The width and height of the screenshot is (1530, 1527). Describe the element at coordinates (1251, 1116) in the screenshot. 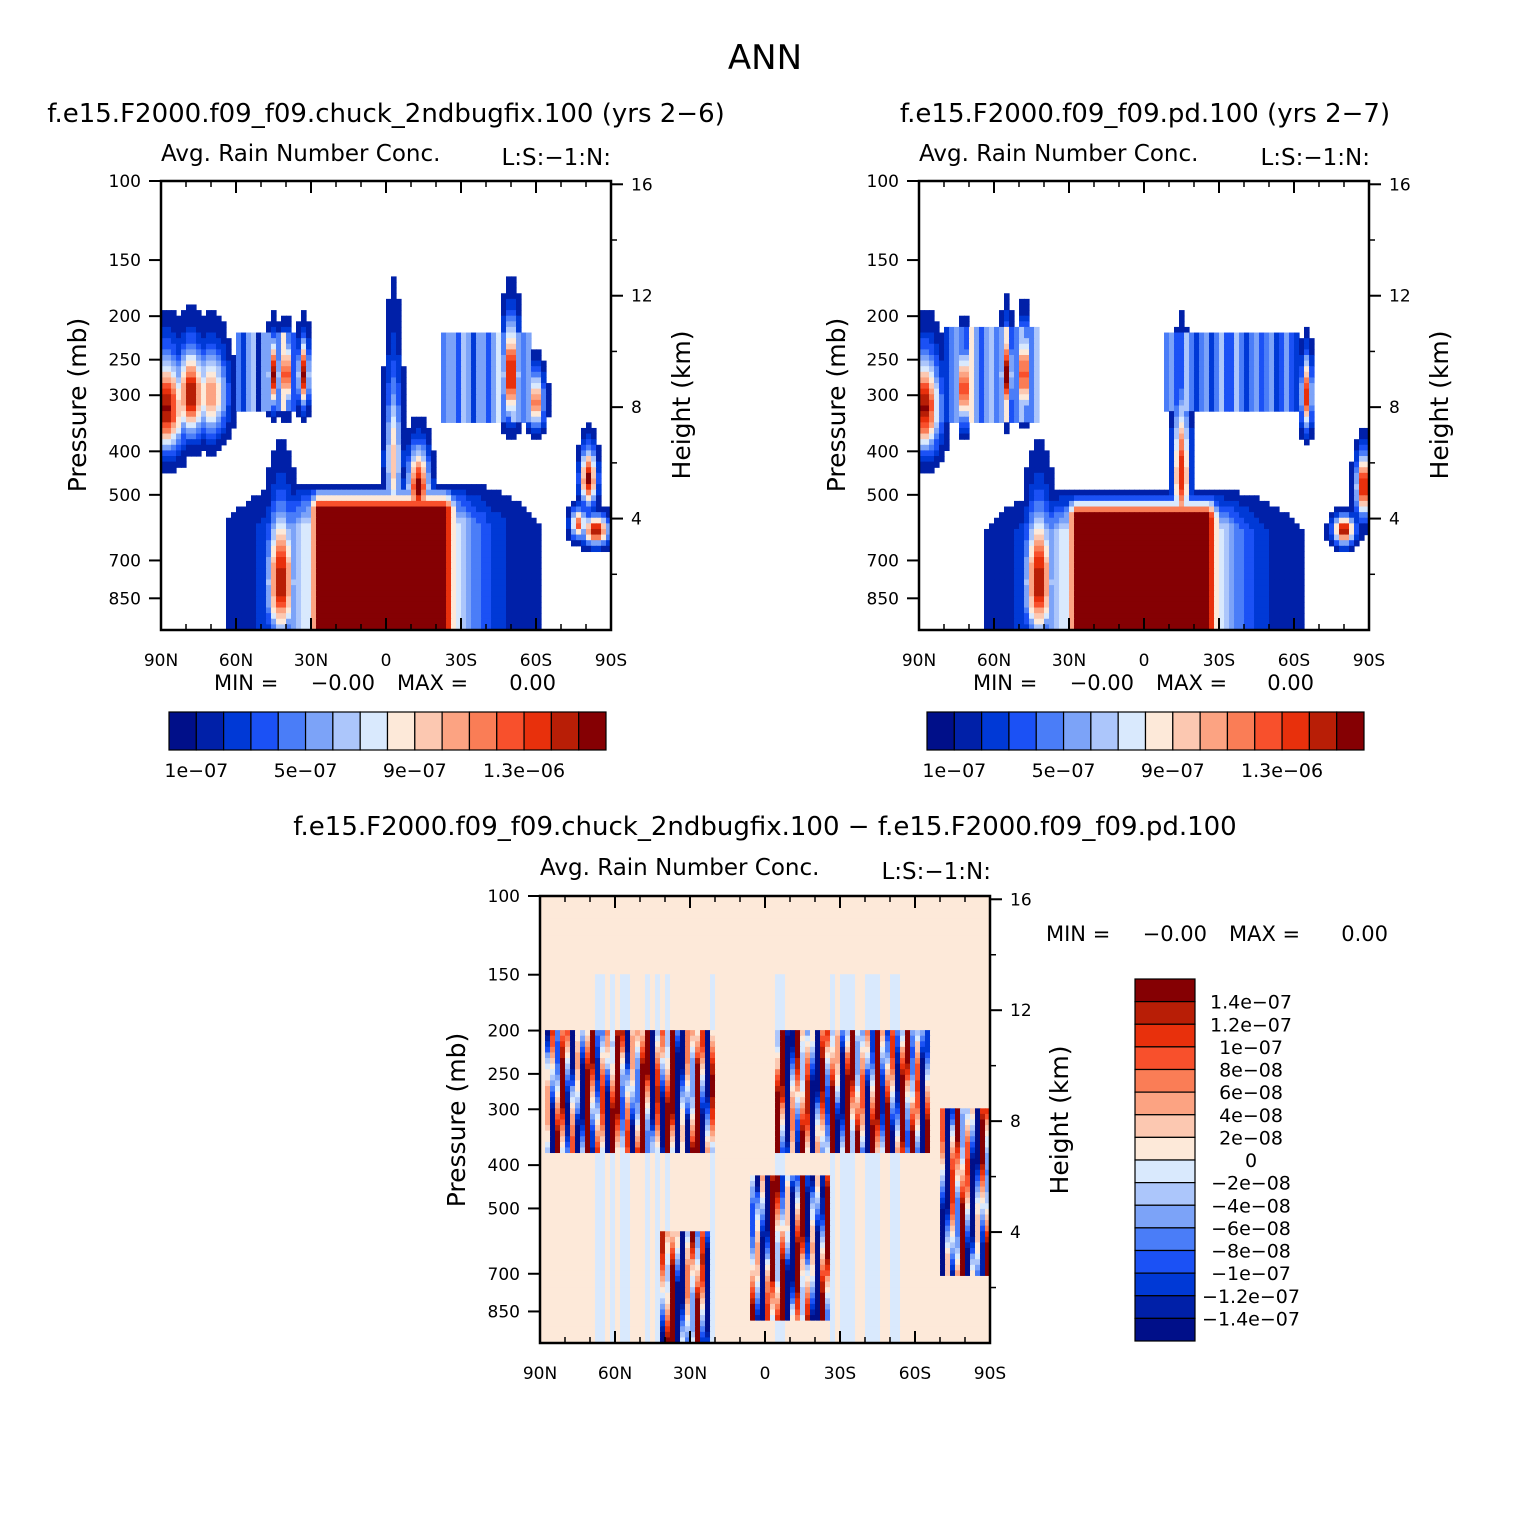

I see `colorbar-label: 4e−08` at that location.